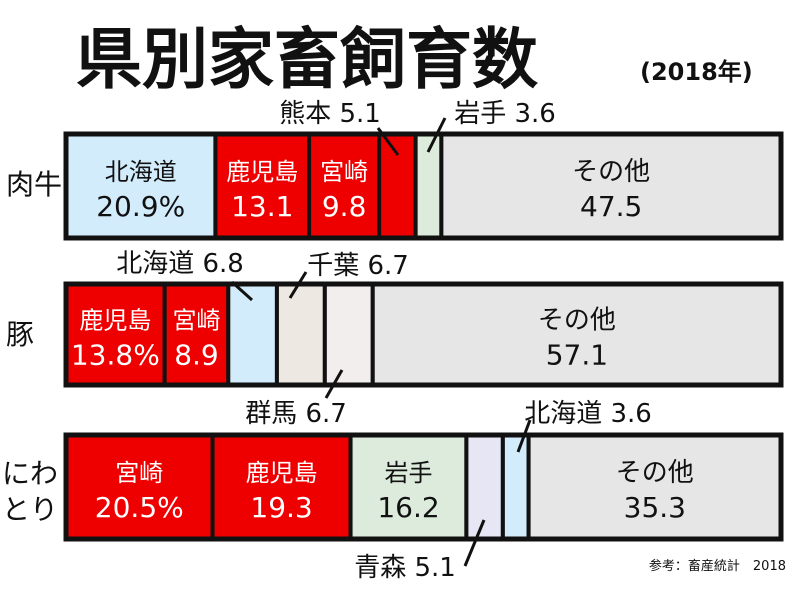  What do you see at coordinates (34, 184) in the screenshot?
I see `category-label-0: 肉牛` at bounding box center [34, 184].